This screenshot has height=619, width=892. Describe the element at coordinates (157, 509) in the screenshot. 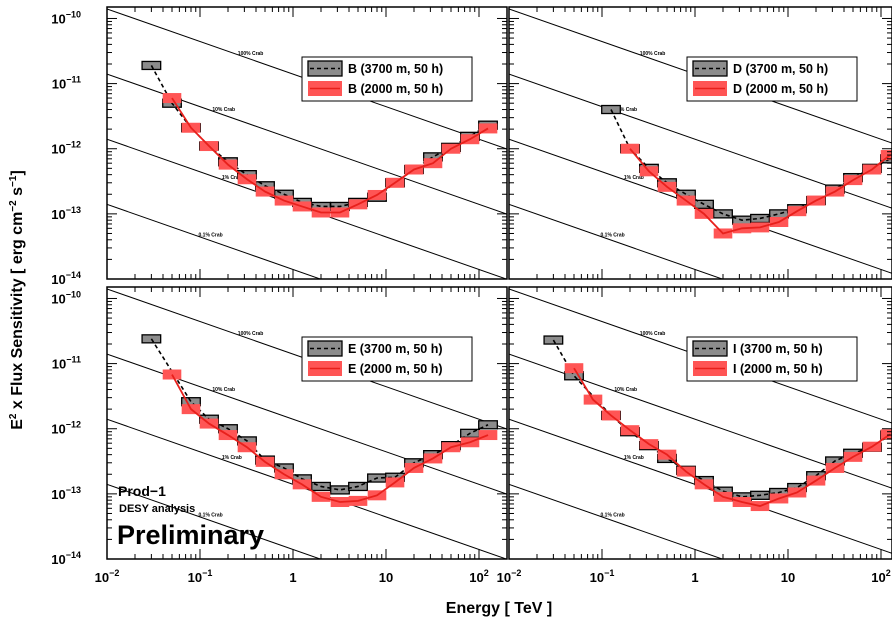

I see `annotation-analysis: DESY analysis` at that location.